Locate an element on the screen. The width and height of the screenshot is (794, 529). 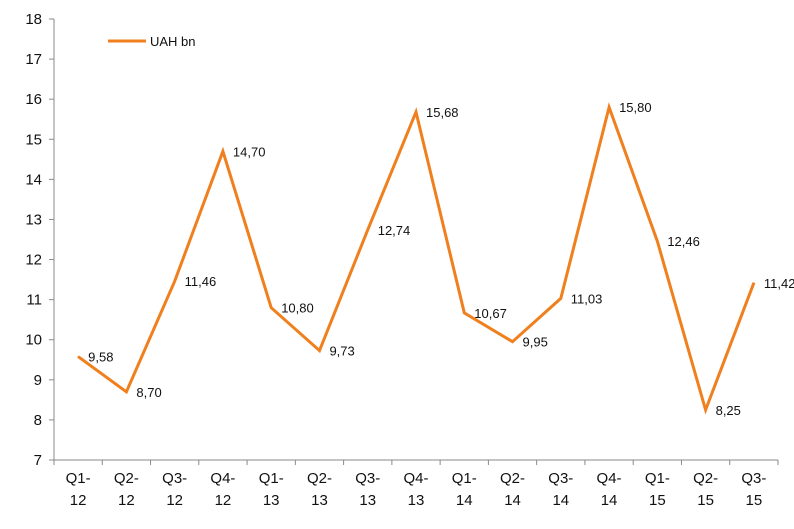
data-label: 9,73 is located at coordinates (341, 351).